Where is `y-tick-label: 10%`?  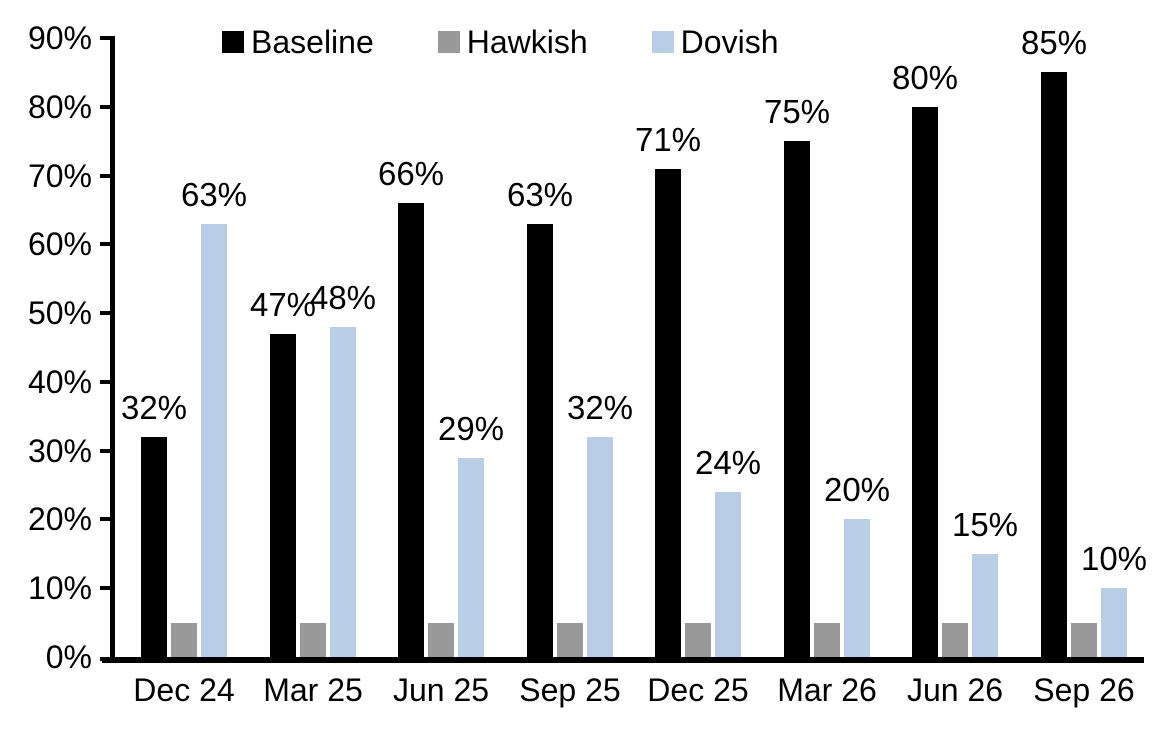
y-tick-label: 10% is located at coordinates (59, 588).